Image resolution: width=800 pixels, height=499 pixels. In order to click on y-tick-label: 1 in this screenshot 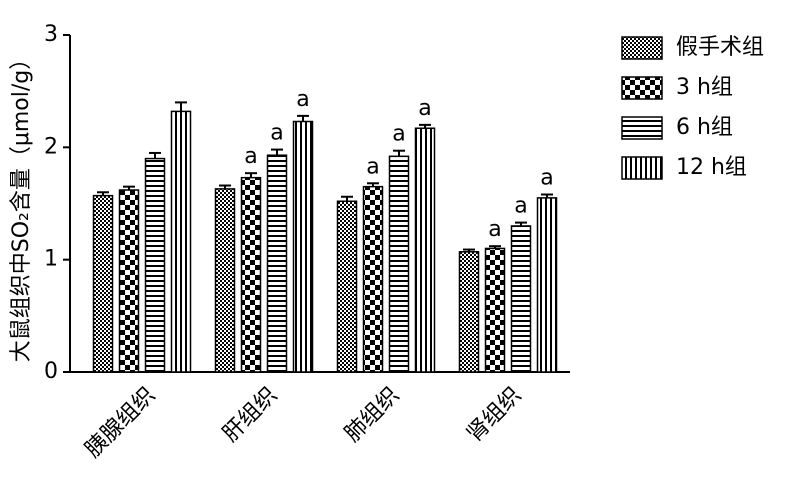, I will do `click(51, 259)`.